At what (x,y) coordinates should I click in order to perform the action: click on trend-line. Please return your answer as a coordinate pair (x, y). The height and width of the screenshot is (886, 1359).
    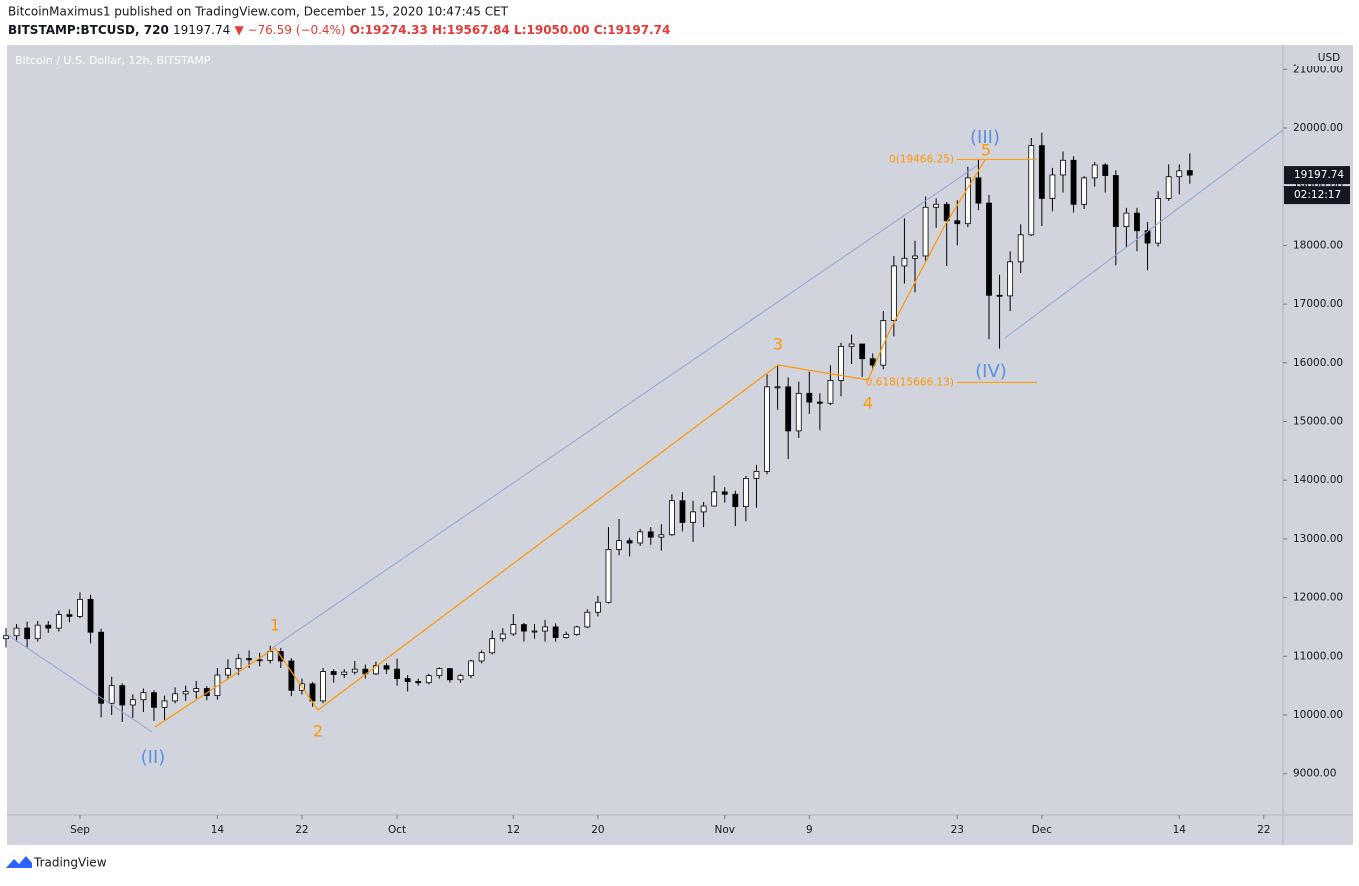
    Looking at the image, I should click on (80, 683).